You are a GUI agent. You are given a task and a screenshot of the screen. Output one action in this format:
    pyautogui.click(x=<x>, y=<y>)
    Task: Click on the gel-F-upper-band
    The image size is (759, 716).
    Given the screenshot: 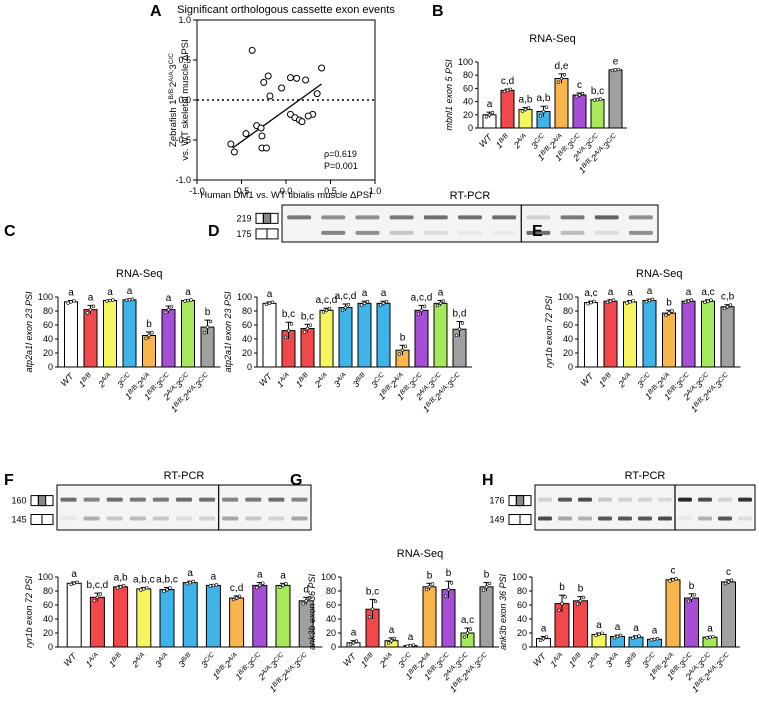 What is the action you would take?
    pyautogui.click(x=184, y=499)
    